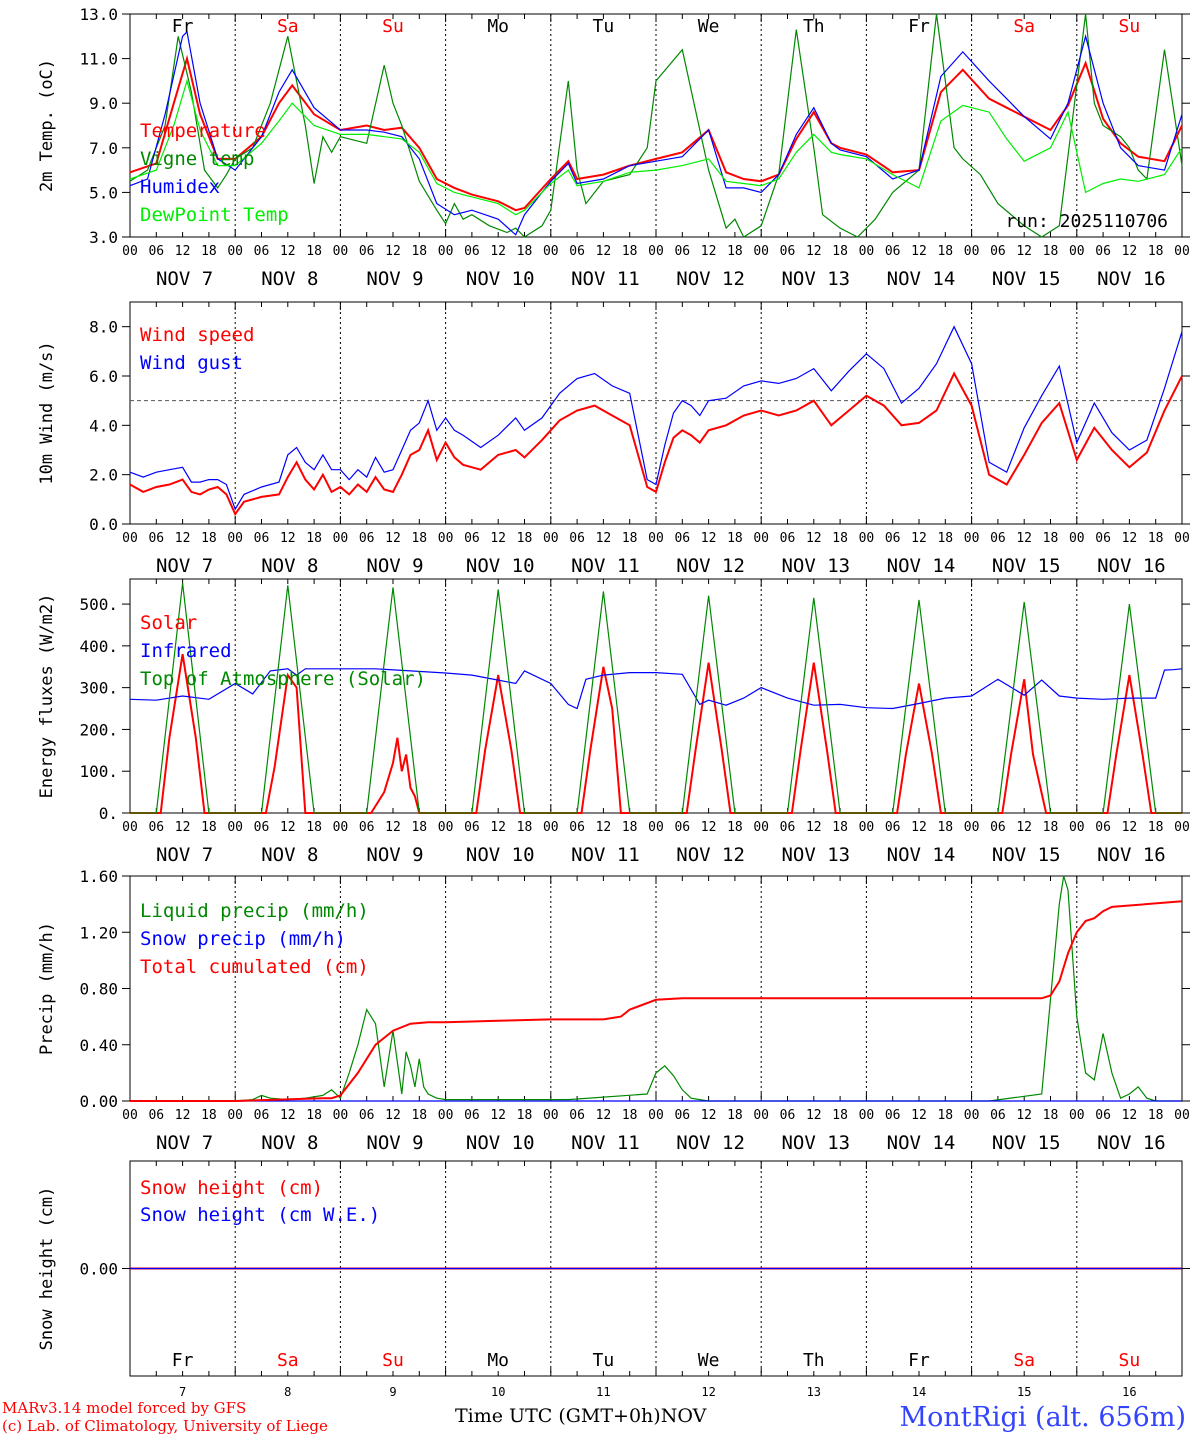 The height and width of the screenshot is (1440, 1194). Describe the element at coordinates (98, 604) in the screenshot. I see `y-tick-label: 500.` at that location.